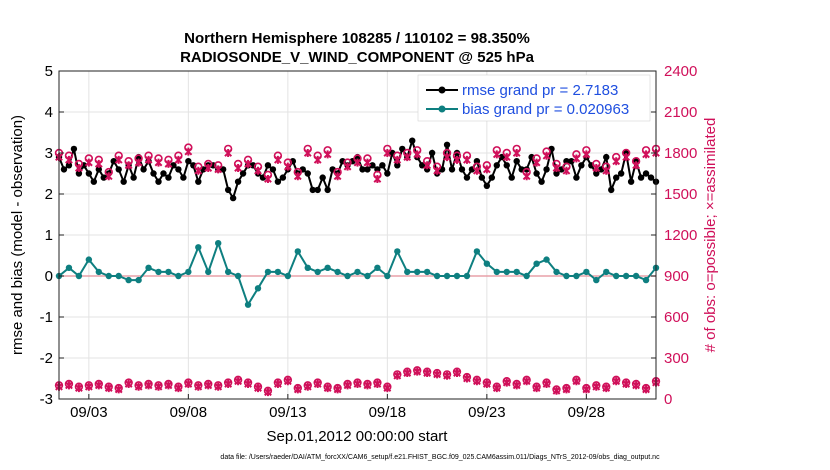  What do you see at coordinates (189, 412) in the screenshot?
I see `x-tick-label: 09/08` at bounding box center [189, 412].